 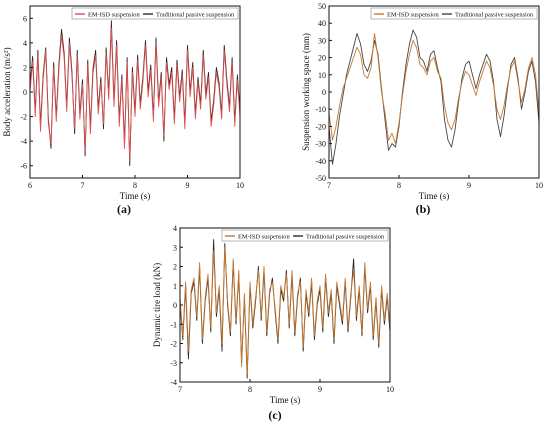 I want to click on y-tick-label: -50, so click(x=320, y=178).